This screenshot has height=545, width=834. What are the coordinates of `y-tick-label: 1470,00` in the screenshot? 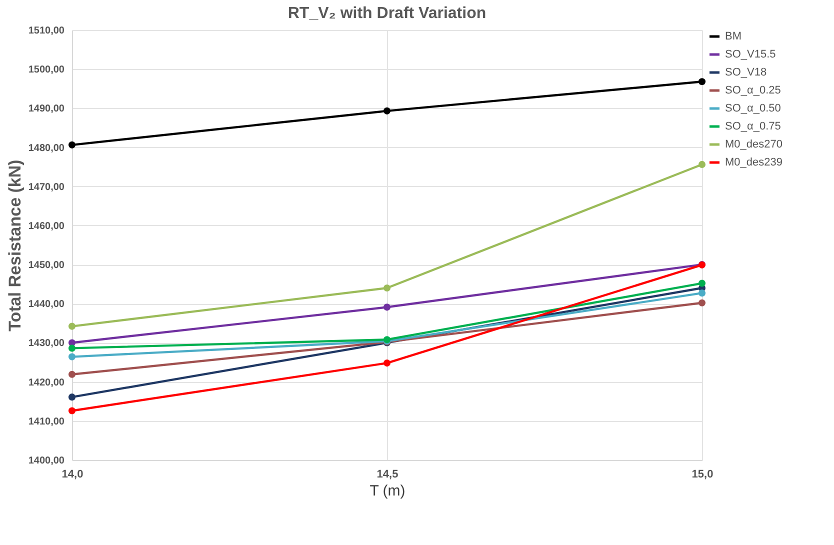 It's located at (46, 187).